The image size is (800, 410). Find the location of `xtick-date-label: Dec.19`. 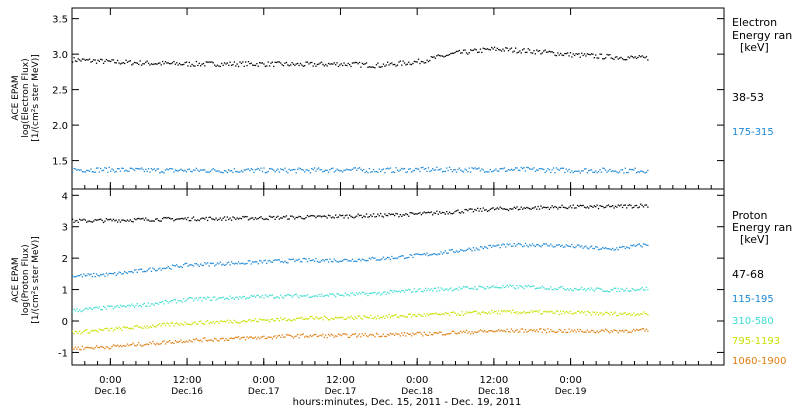

xtick-date-label: Dec.19 is located at coordinates (571, 392).